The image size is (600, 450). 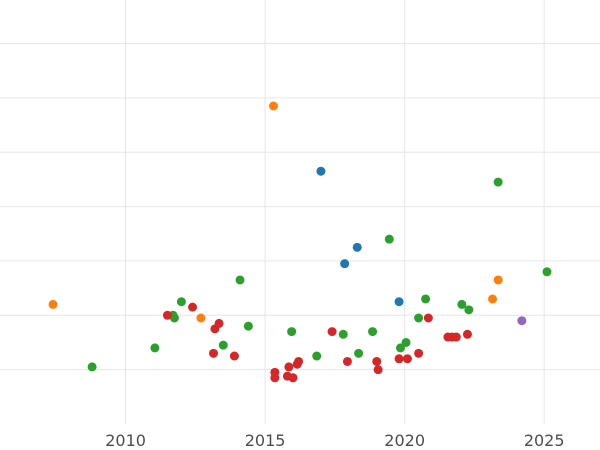 I want to click on x-tick-label-2015: 2015, so click(x=265, y=440).